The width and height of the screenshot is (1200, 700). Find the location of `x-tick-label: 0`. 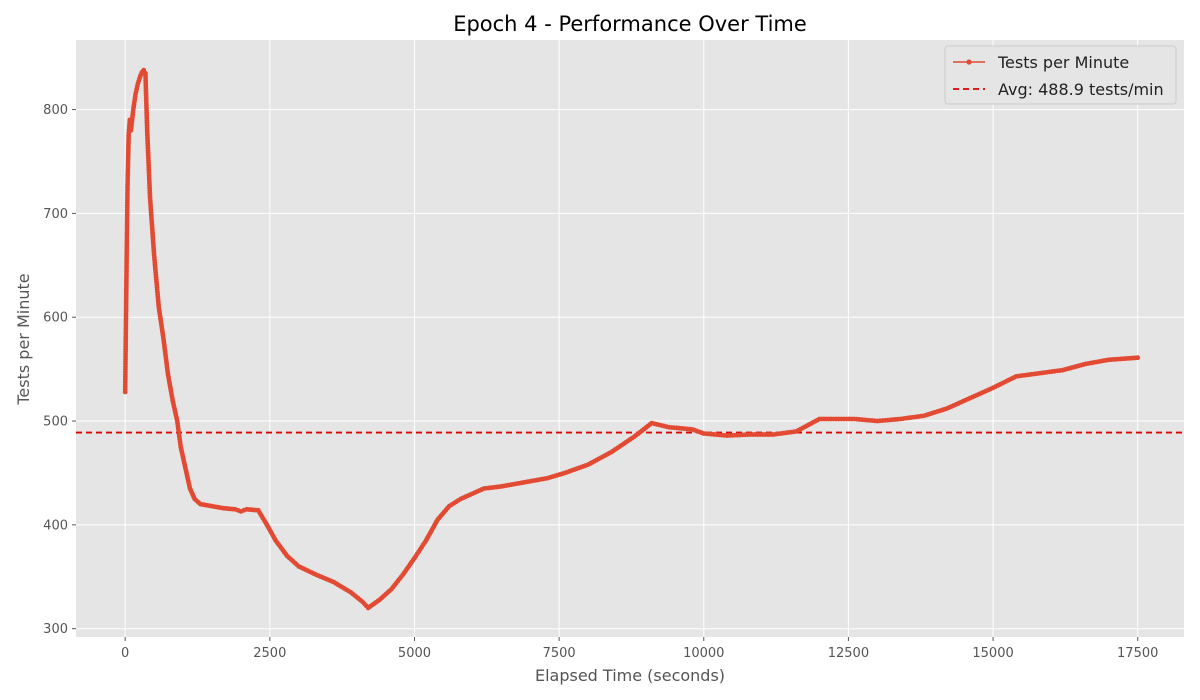

x-tick-label: 0 is located at coordinates (125, 653).